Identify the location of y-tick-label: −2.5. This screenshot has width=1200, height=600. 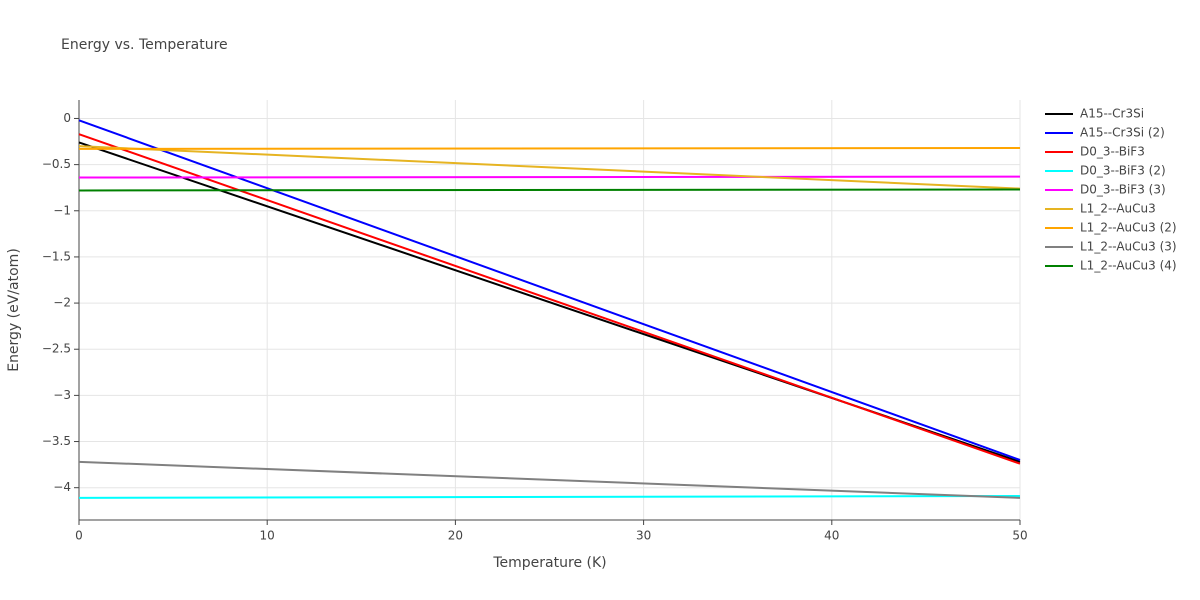
(56, 349).